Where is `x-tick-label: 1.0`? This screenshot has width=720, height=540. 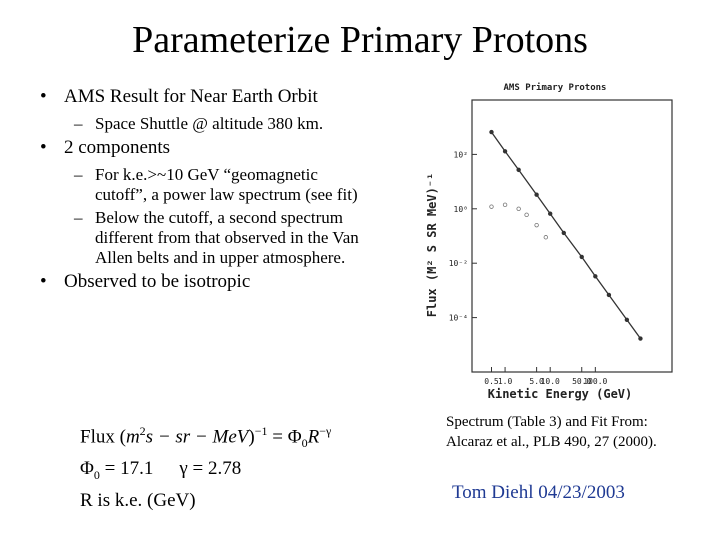 x-tick-label: 1.0 is located at coordinates (505, 381).